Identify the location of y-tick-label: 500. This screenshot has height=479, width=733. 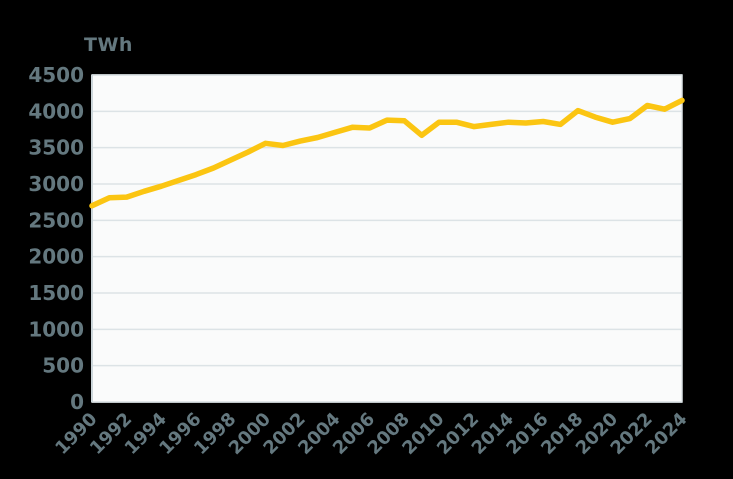
(63, 366).